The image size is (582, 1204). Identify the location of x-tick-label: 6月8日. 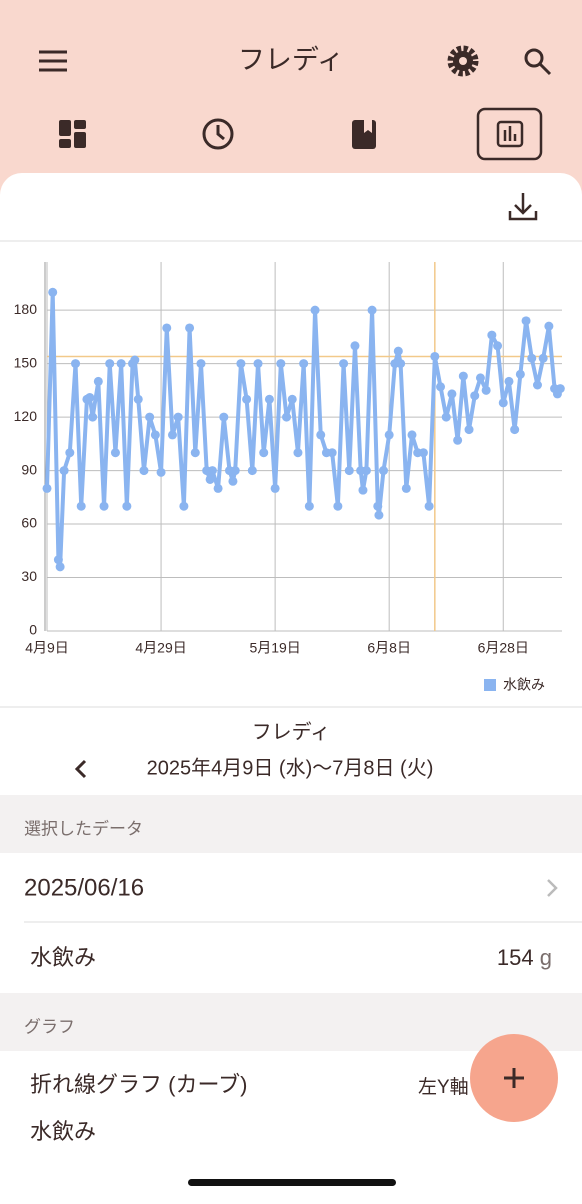
(389, 648).